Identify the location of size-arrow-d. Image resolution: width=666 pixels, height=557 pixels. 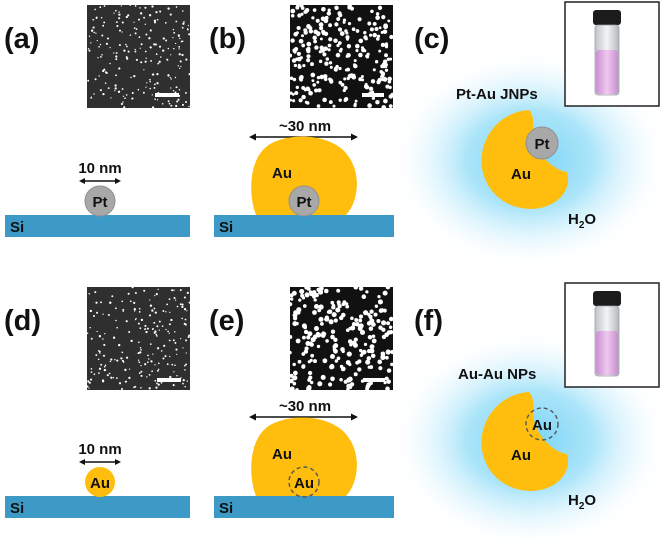
(100, 462).